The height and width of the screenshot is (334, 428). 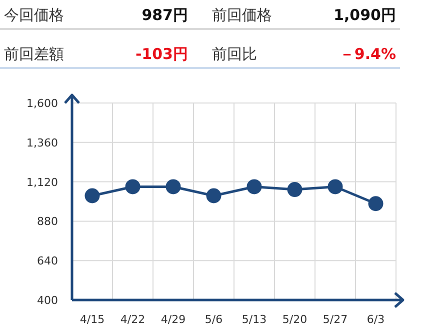 I want to click on text: -103円, so click(x=161, y=54).